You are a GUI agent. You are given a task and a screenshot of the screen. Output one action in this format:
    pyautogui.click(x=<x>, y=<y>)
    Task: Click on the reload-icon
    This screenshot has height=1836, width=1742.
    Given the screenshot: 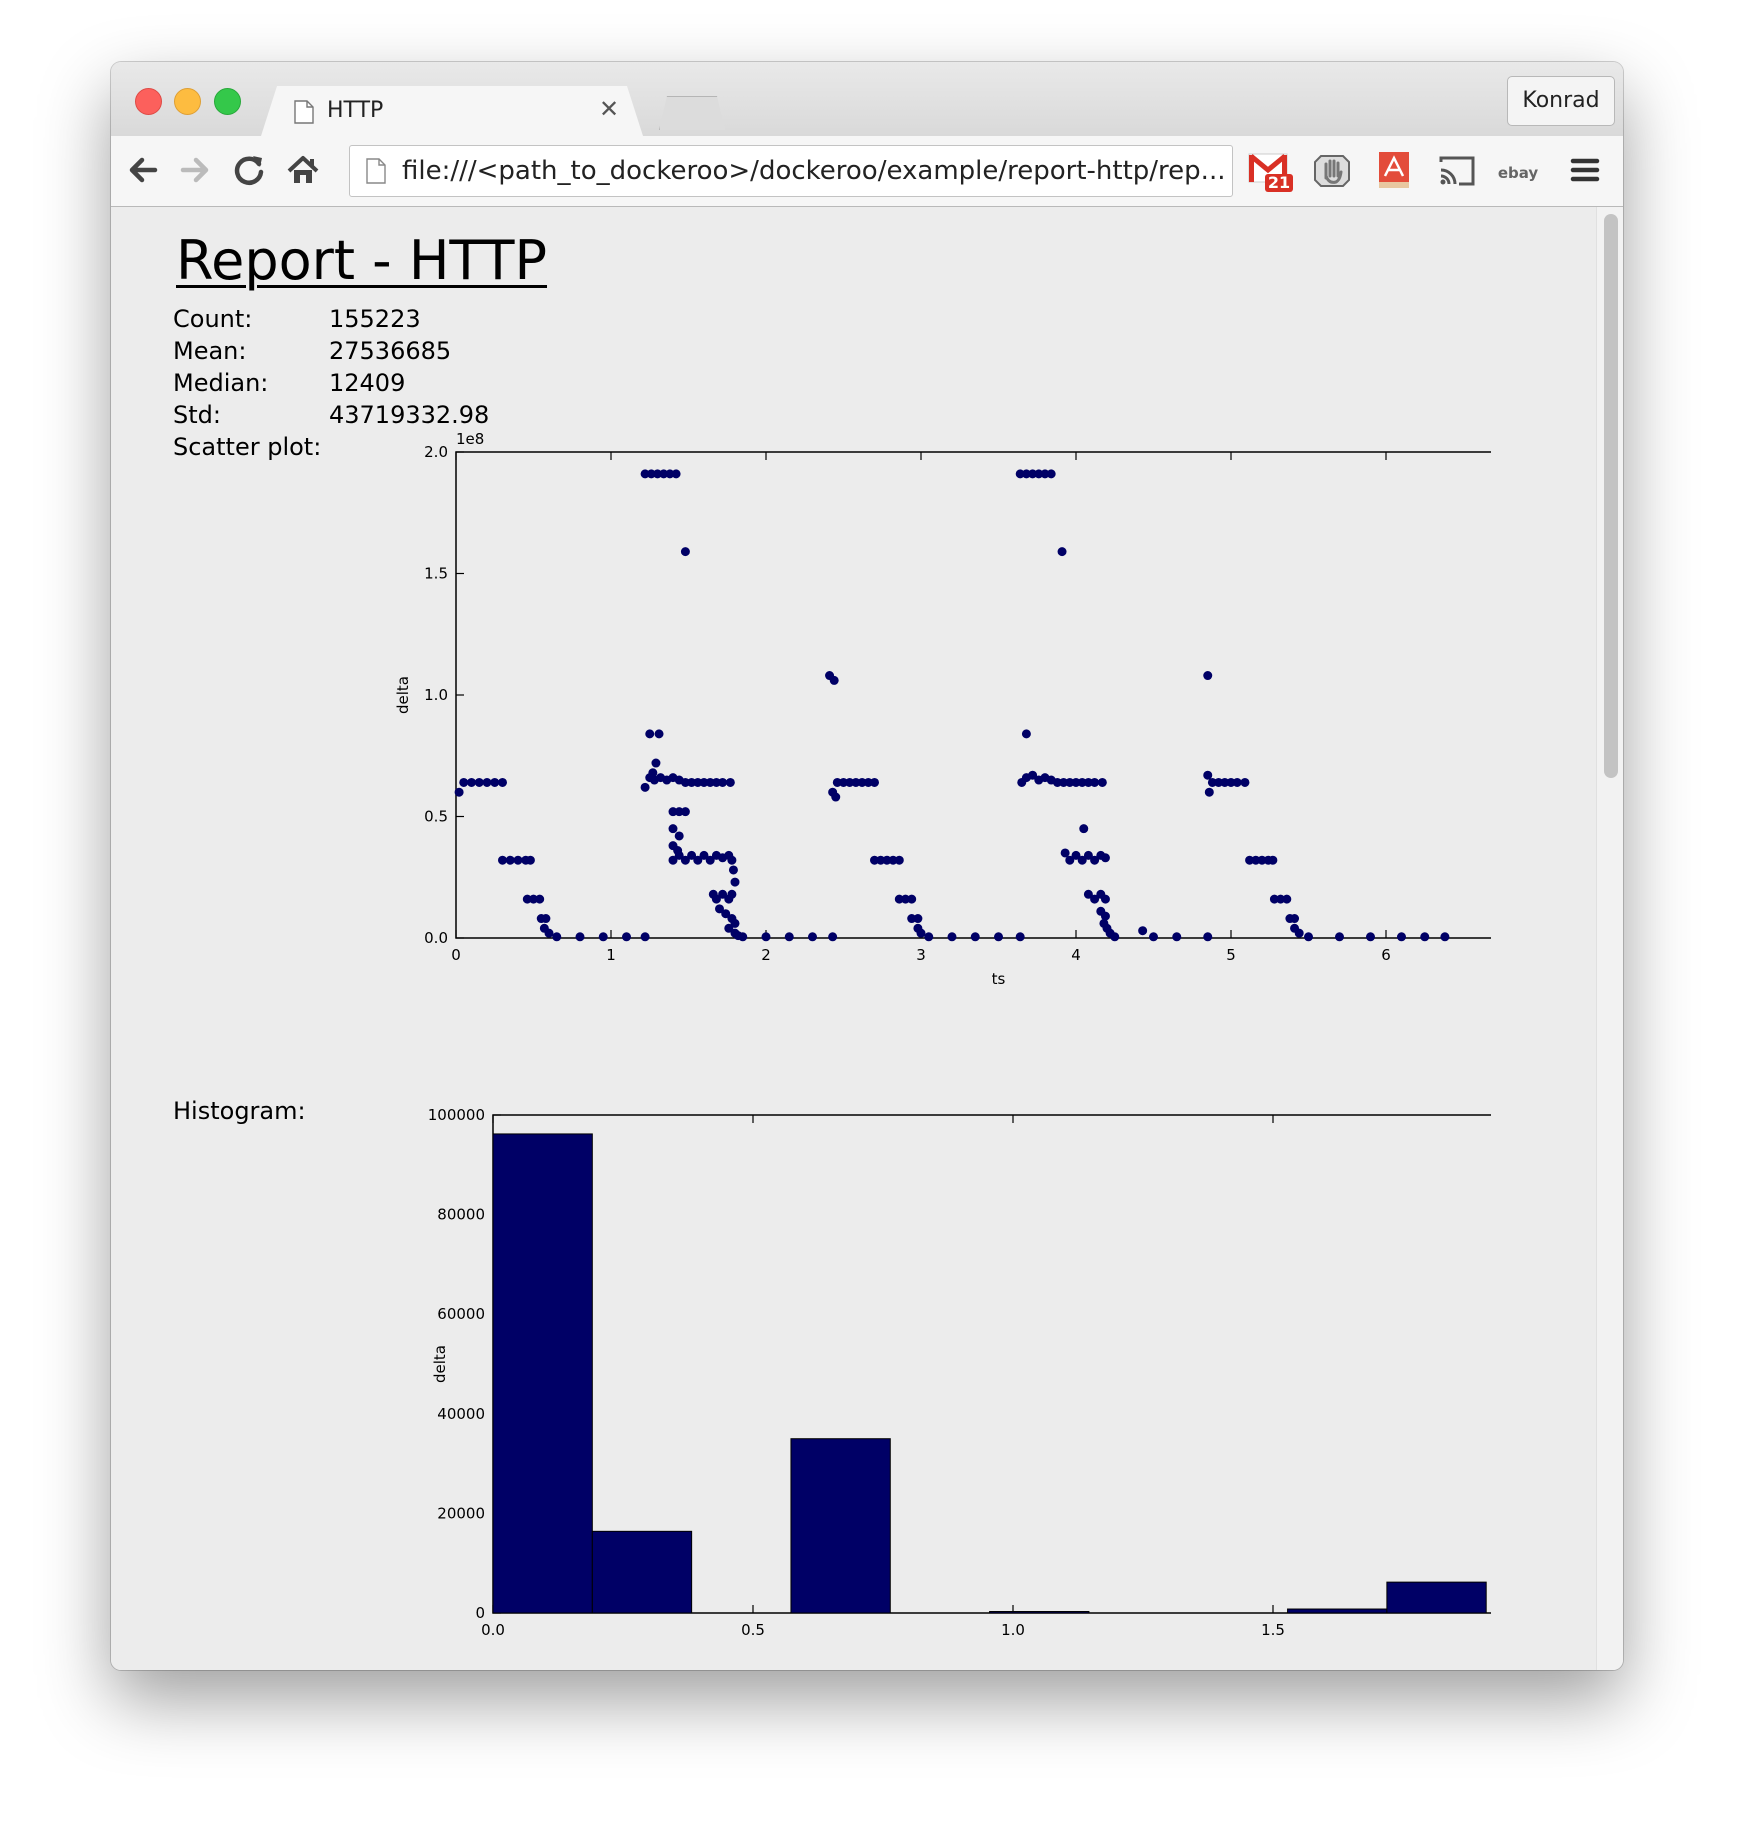 What is the action you would take?
    pyautogui.click(x=249, y=170)
    